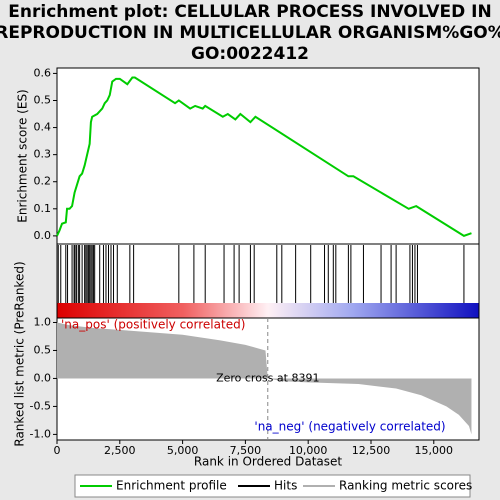 The image size is (500, 500). Describe the element at coordinates (153, 325) in the screenshot. I see `annotation: 'na_pos' (positively correlated)` at that location.